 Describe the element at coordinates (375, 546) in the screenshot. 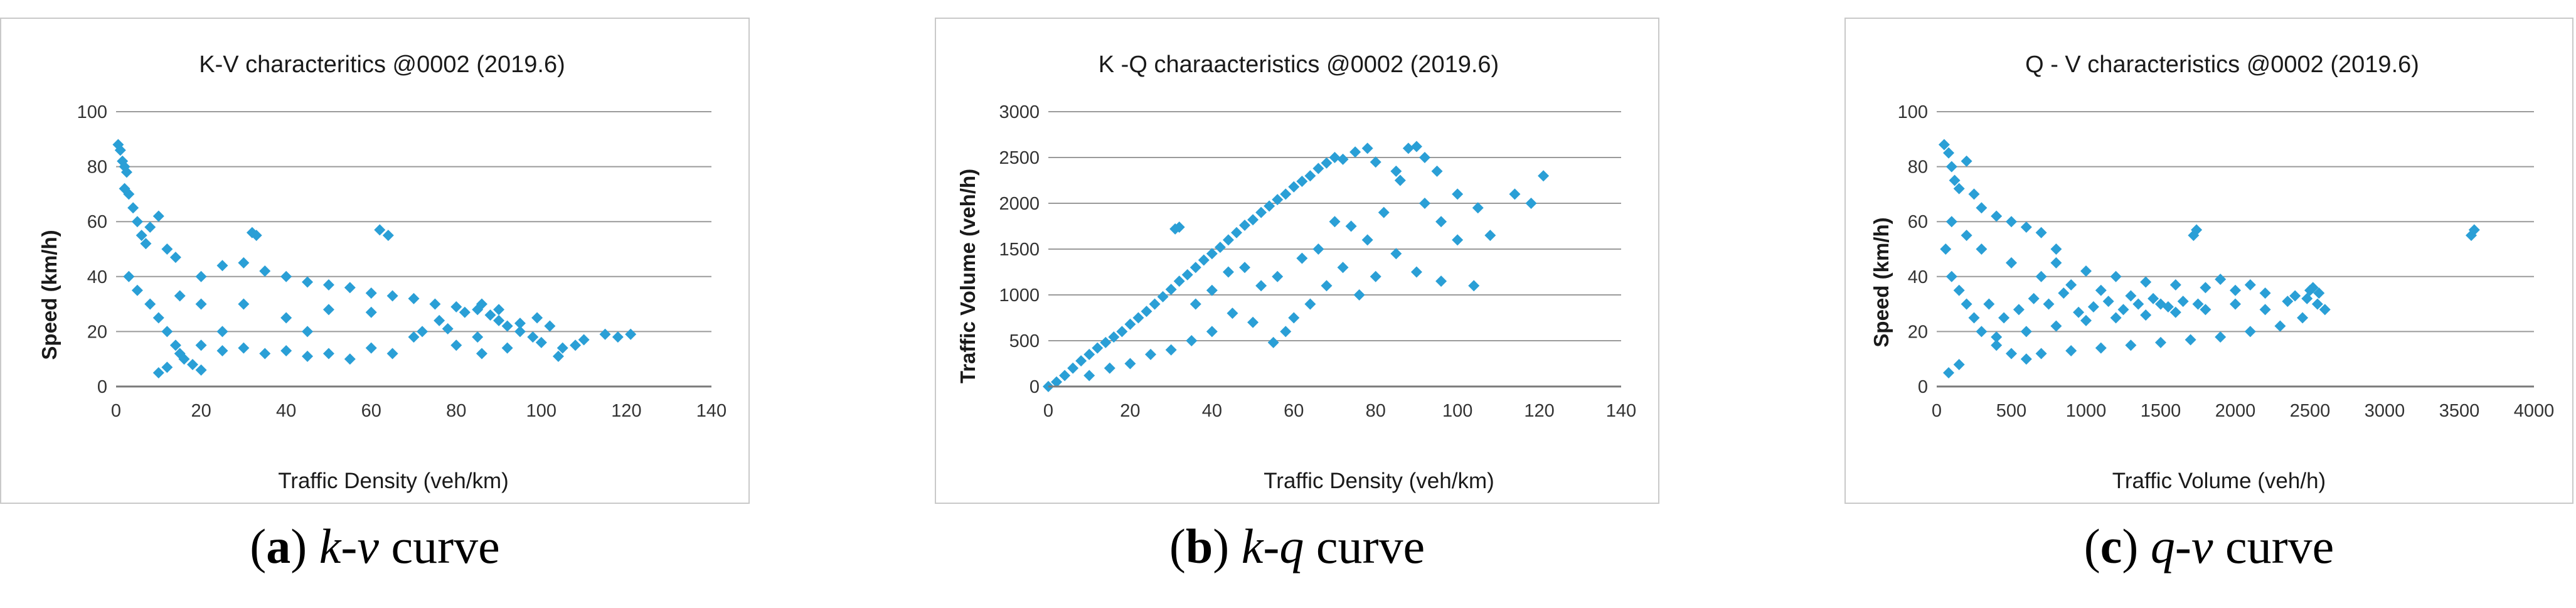

I see `caption-a: (a) k-v curve` at that location.